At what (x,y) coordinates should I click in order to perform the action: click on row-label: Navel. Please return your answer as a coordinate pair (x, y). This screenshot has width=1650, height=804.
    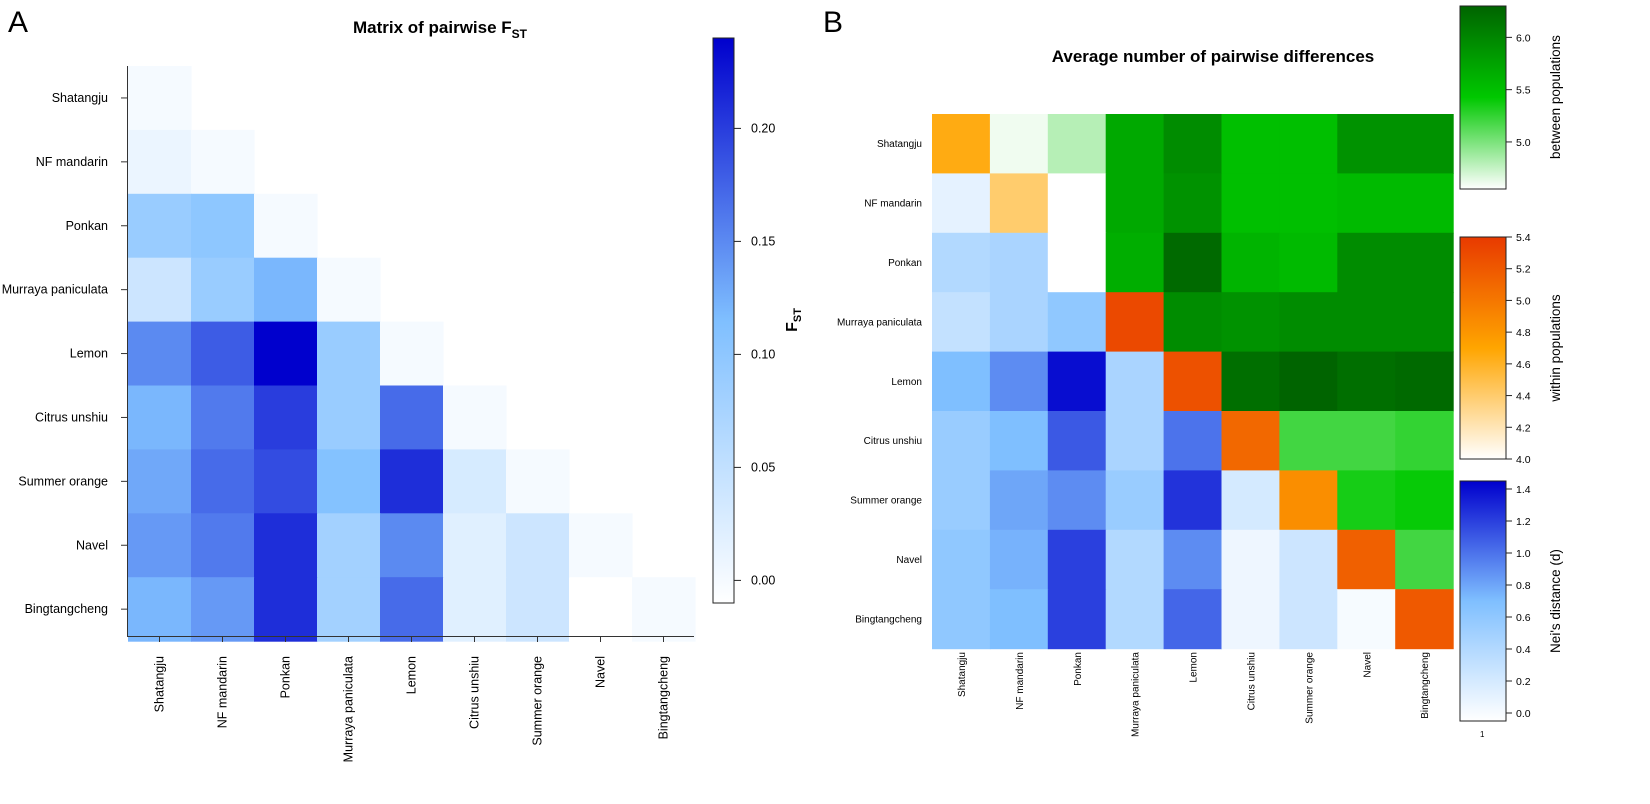
    Looking at the image, I should click on (92, 545).